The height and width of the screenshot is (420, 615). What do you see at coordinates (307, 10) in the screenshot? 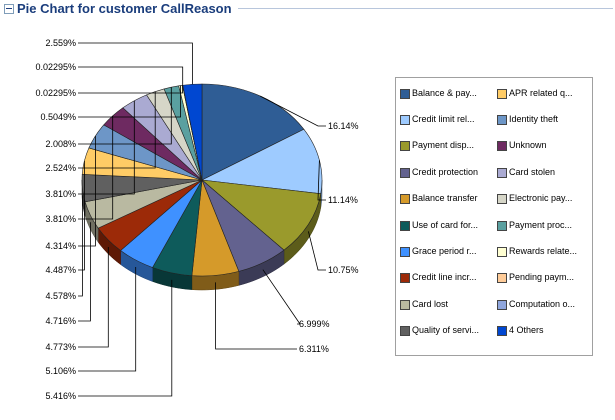
I see `panel-header: Pie Chart for customer CallReason` at bounding box center [307, 10].